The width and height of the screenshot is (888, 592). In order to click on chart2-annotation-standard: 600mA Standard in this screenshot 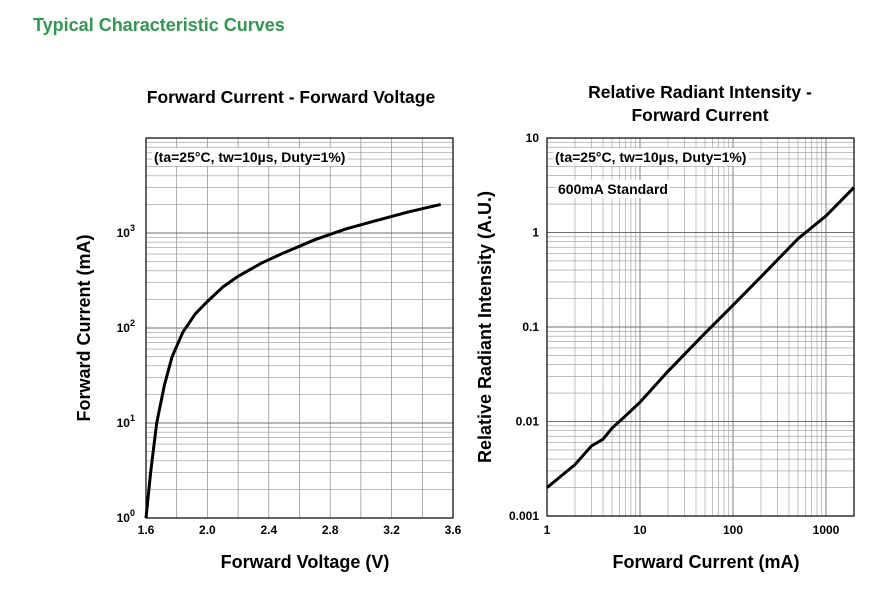, I will do `click(613, 189)`.